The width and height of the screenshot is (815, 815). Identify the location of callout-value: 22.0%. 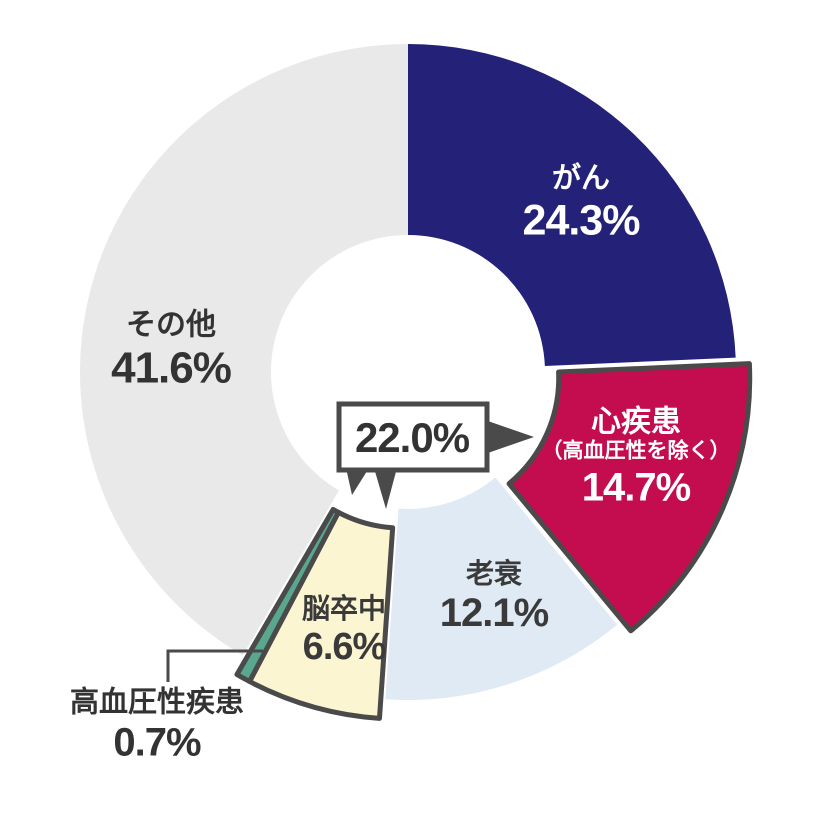
(412, 437).